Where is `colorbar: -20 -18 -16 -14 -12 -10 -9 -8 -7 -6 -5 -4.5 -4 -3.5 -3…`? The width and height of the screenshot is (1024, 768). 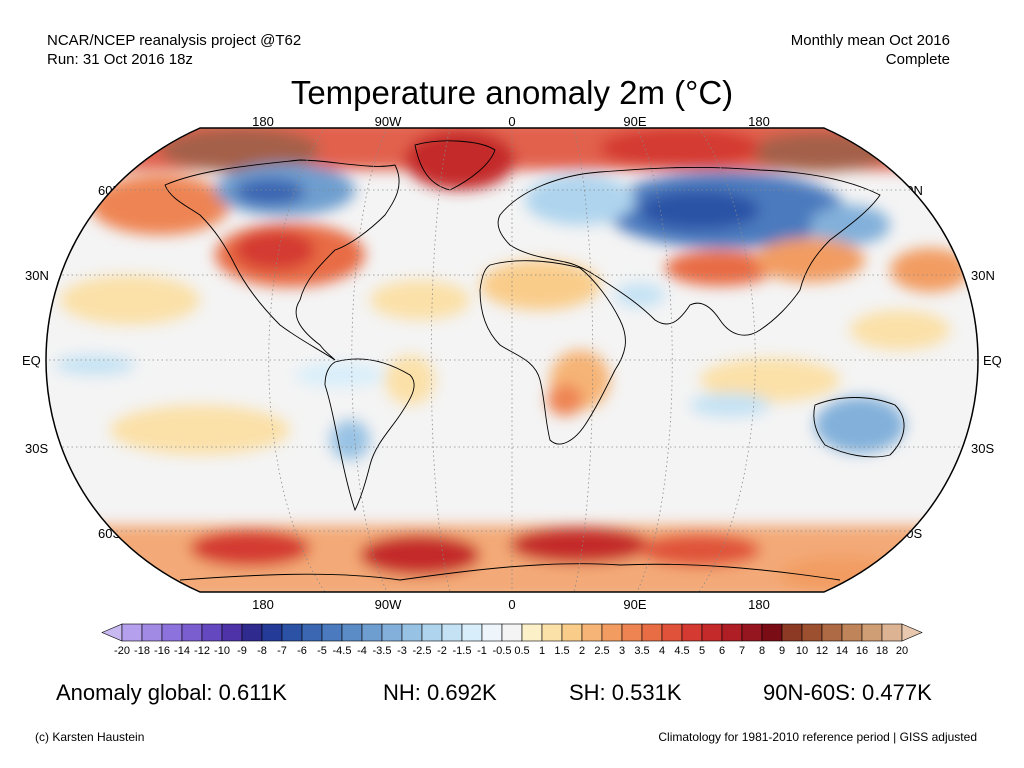 colorbar: -20 -18 -16 -14 -12 -10 -9 -8 -7 -6 -5 -4.5 -4 -3.5 -3… is located at coordinates (512, 643).